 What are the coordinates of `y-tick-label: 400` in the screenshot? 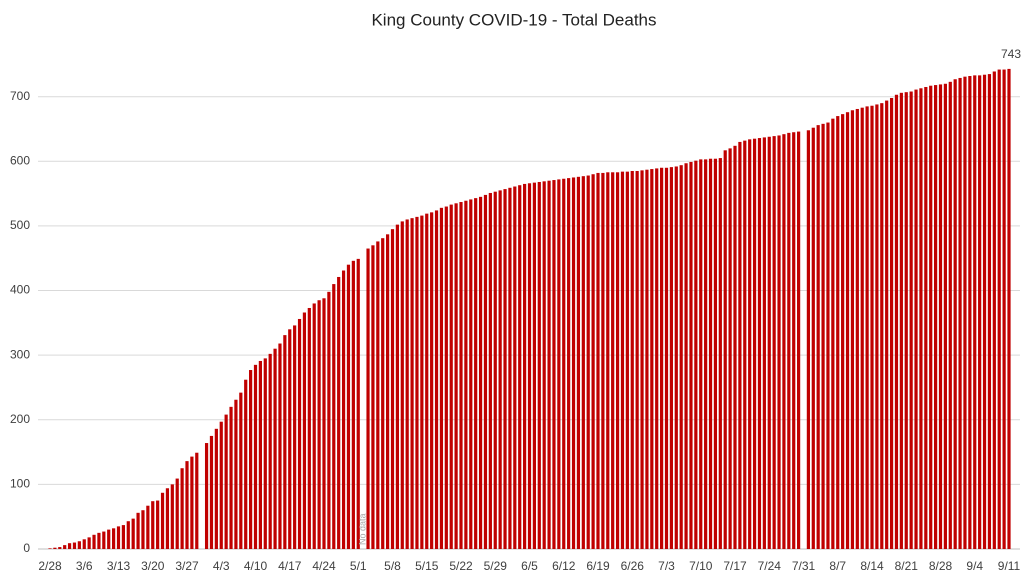 It's located at (20, 290).